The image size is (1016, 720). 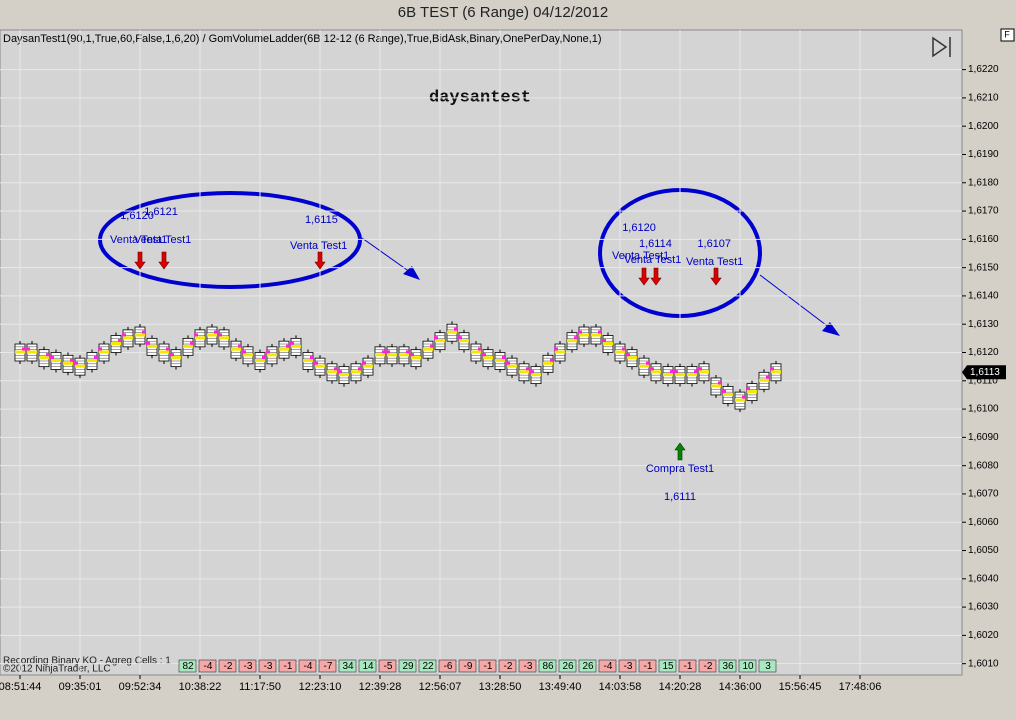 I want to click on x-tick-label: 10:38:22, so click(x=200, y=687).